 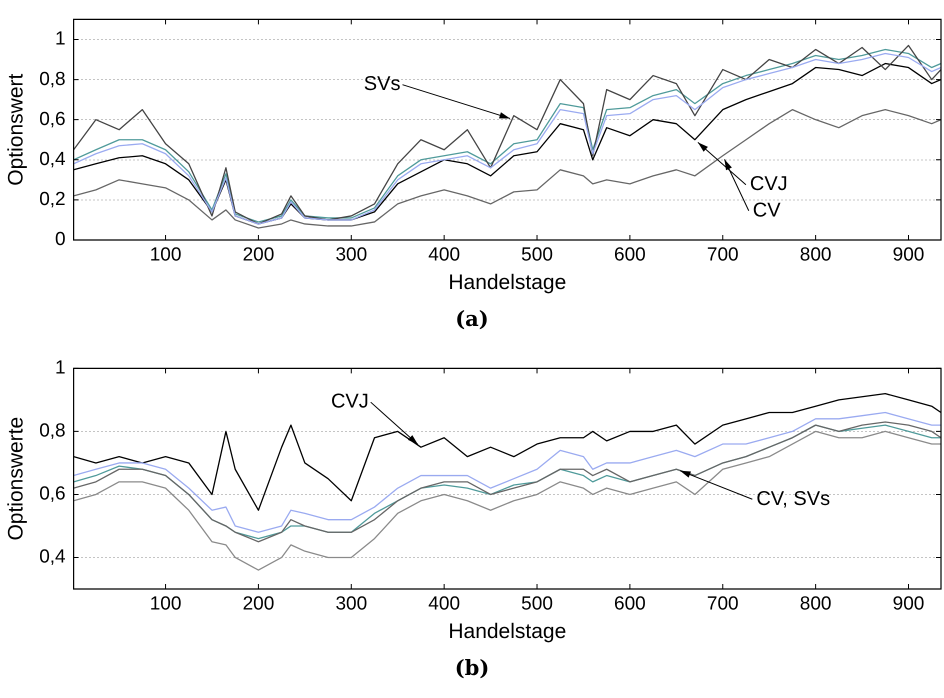 I want to click on annotation: SVs, so click(x=382, y=84).